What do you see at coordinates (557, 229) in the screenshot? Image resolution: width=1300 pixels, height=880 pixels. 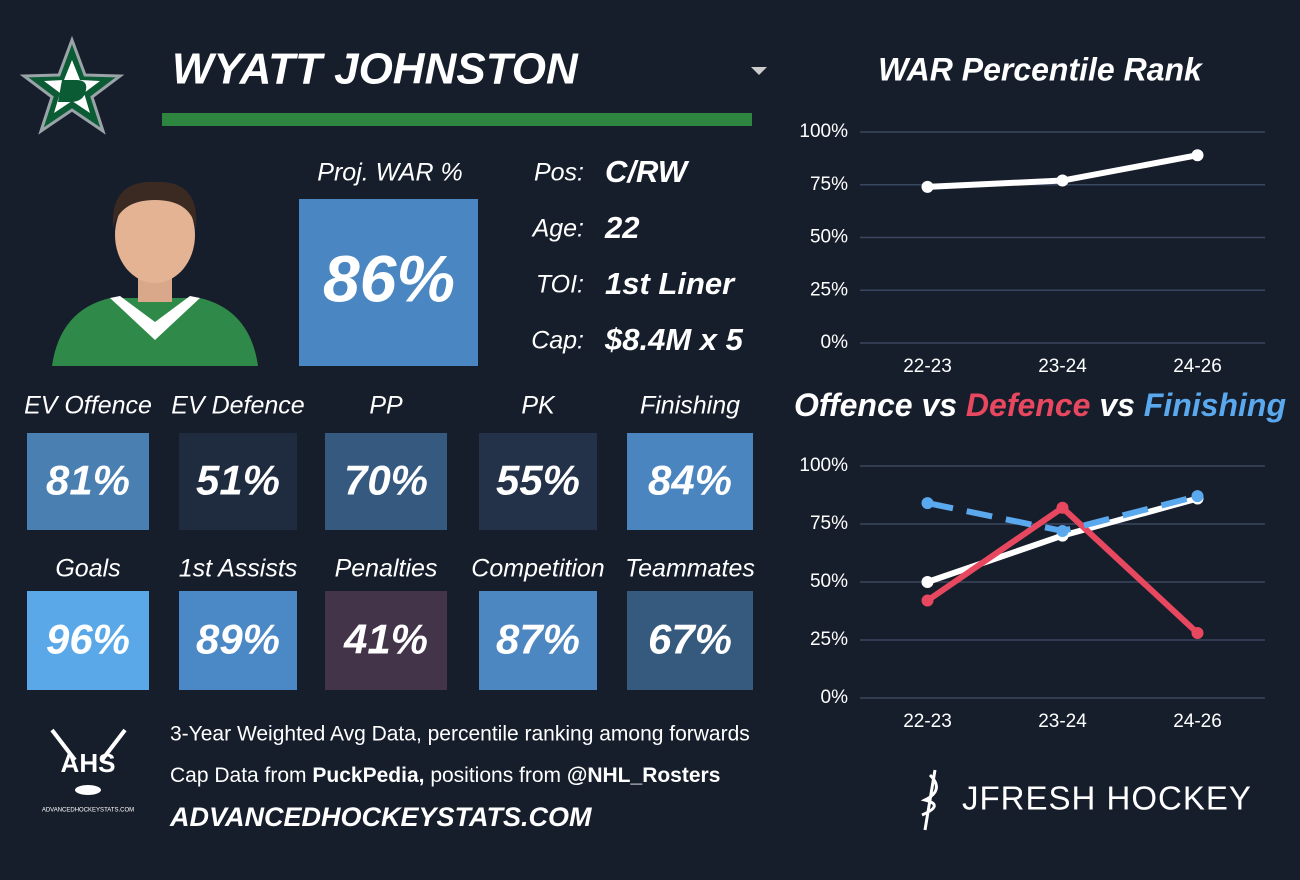 I see `bio-label: Age:` at bounding box center [557, 229].